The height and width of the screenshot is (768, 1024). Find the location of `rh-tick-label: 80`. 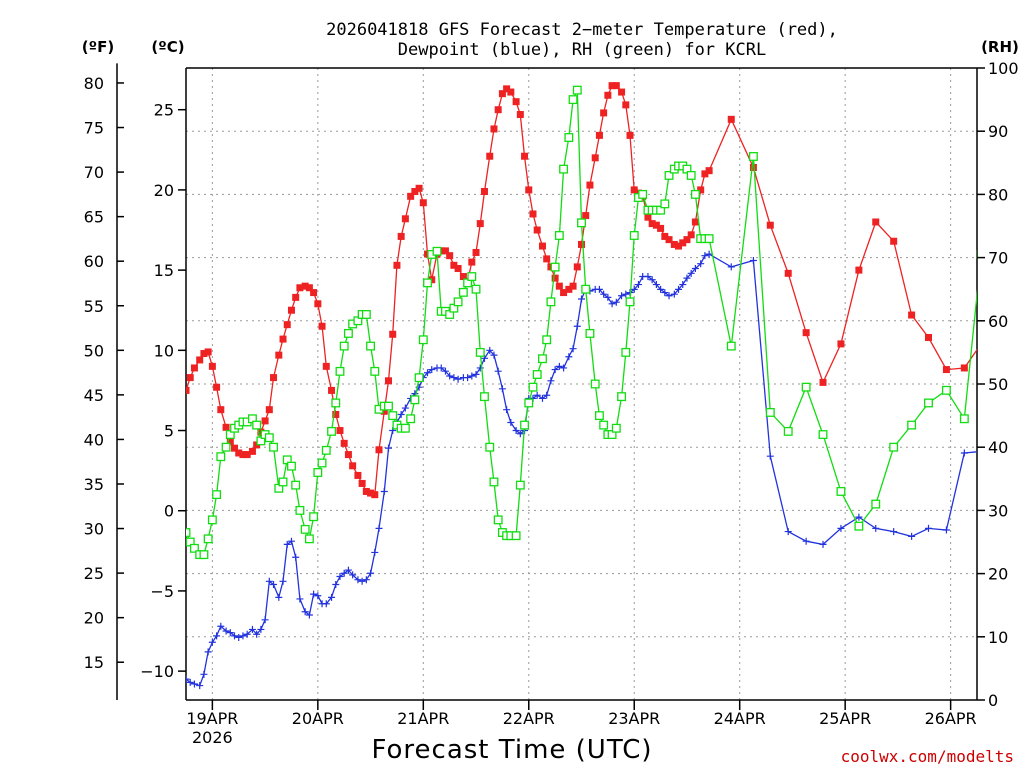

rh-tick-label: 80 is located at coordinates (998, 194).